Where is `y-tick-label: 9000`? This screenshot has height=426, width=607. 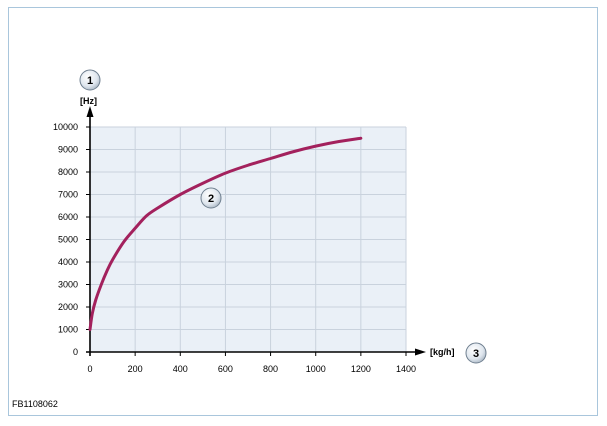
y-tick-label: 9000 is located at coordinates (68, 150).